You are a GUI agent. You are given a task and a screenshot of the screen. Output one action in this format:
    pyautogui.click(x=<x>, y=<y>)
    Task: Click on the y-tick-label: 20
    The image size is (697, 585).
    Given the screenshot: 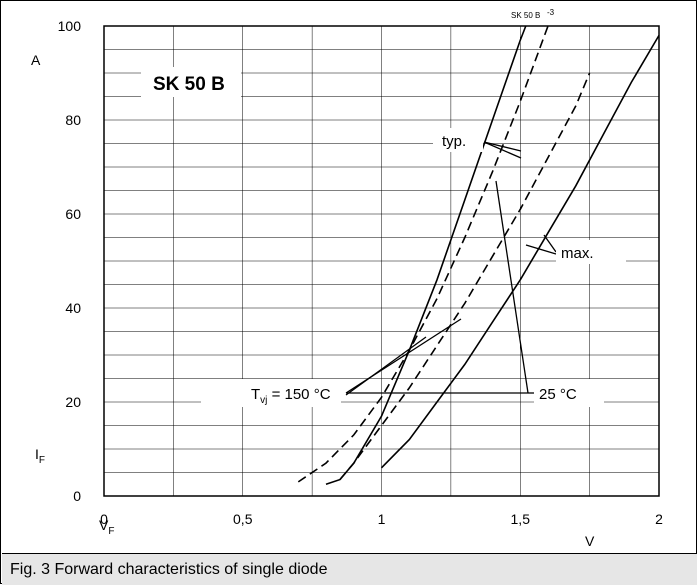 What is the action you would take?
    pyautogui.click(x=73, y=402)
    